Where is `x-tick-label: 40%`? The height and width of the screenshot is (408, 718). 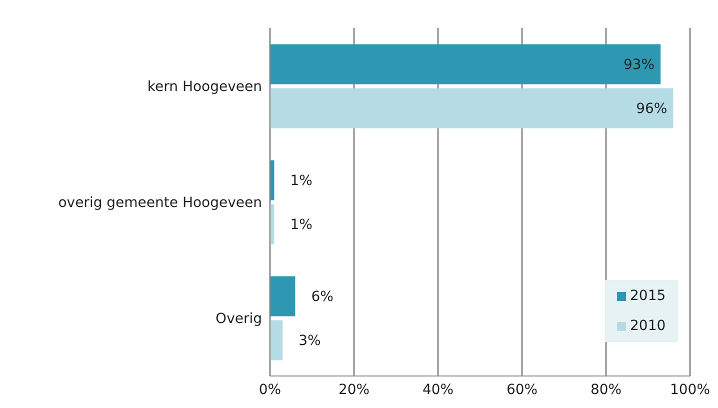
x-tick-label: 40% is located at coordinates (438, 390).